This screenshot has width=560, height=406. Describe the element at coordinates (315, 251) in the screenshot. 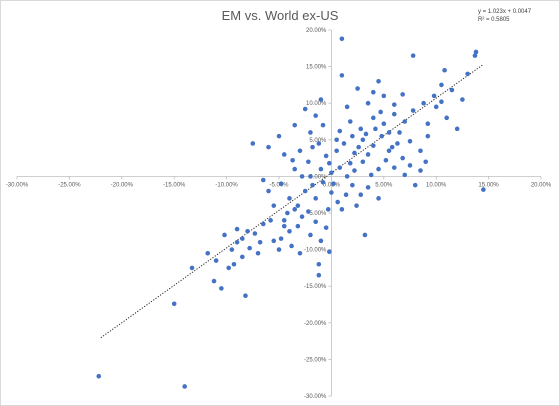

I see `y-tick-label: -10.00%` at that location.